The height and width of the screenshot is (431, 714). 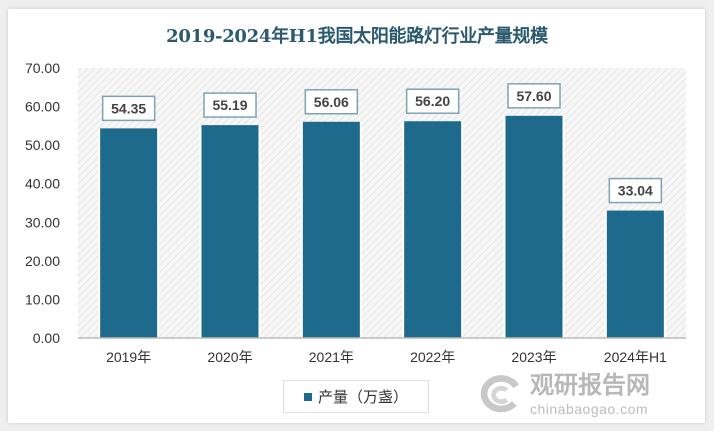 I want to click on y-tick-label: 10.00, so click(x=42, y=299).